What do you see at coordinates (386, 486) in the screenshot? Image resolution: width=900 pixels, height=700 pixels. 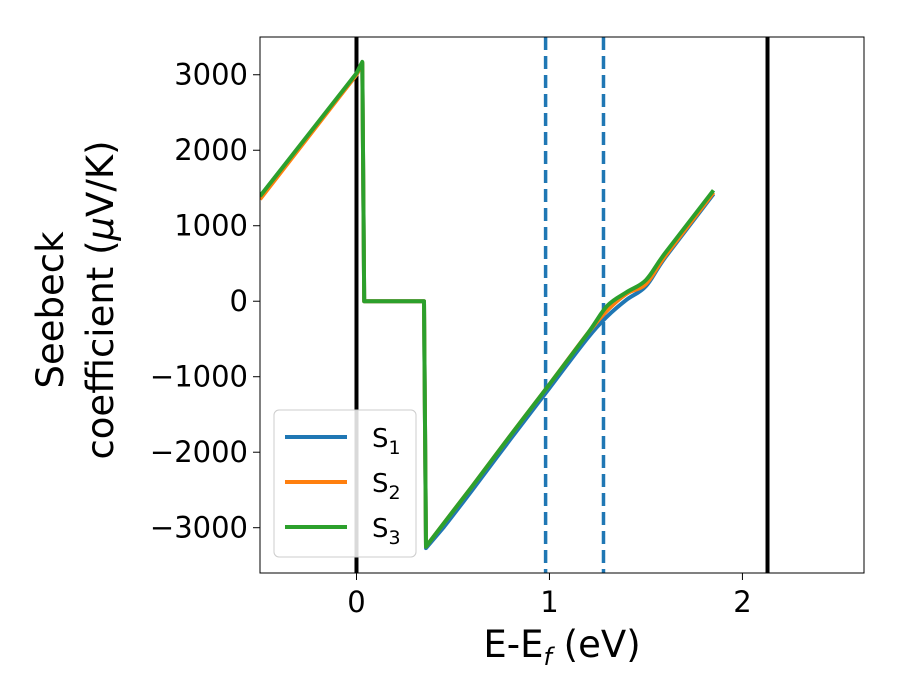 I see `legend-label-s2: S2` at bounding box center [386, 486].